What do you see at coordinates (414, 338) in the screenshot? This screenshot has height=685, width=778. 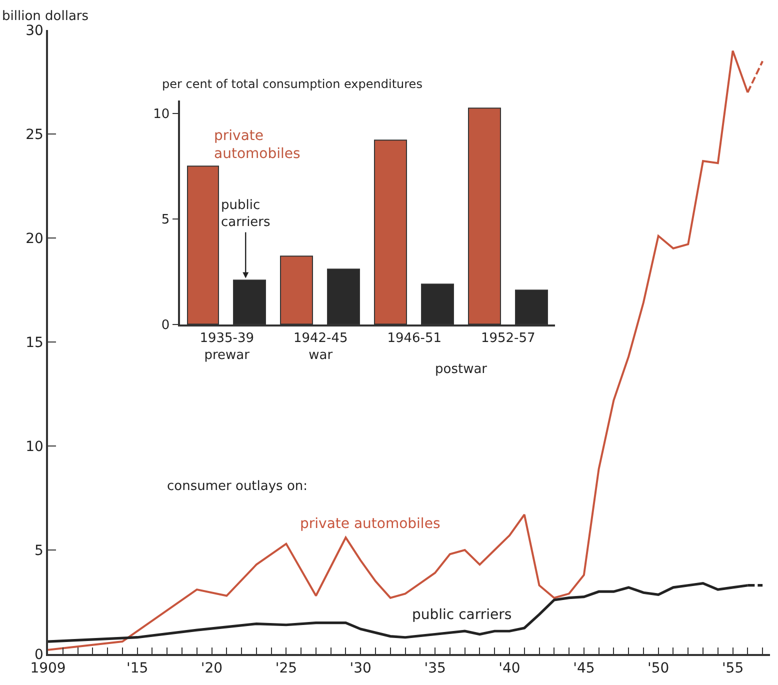 I see `x-tick-label: 1946-51` at bounding box center [414, 338].